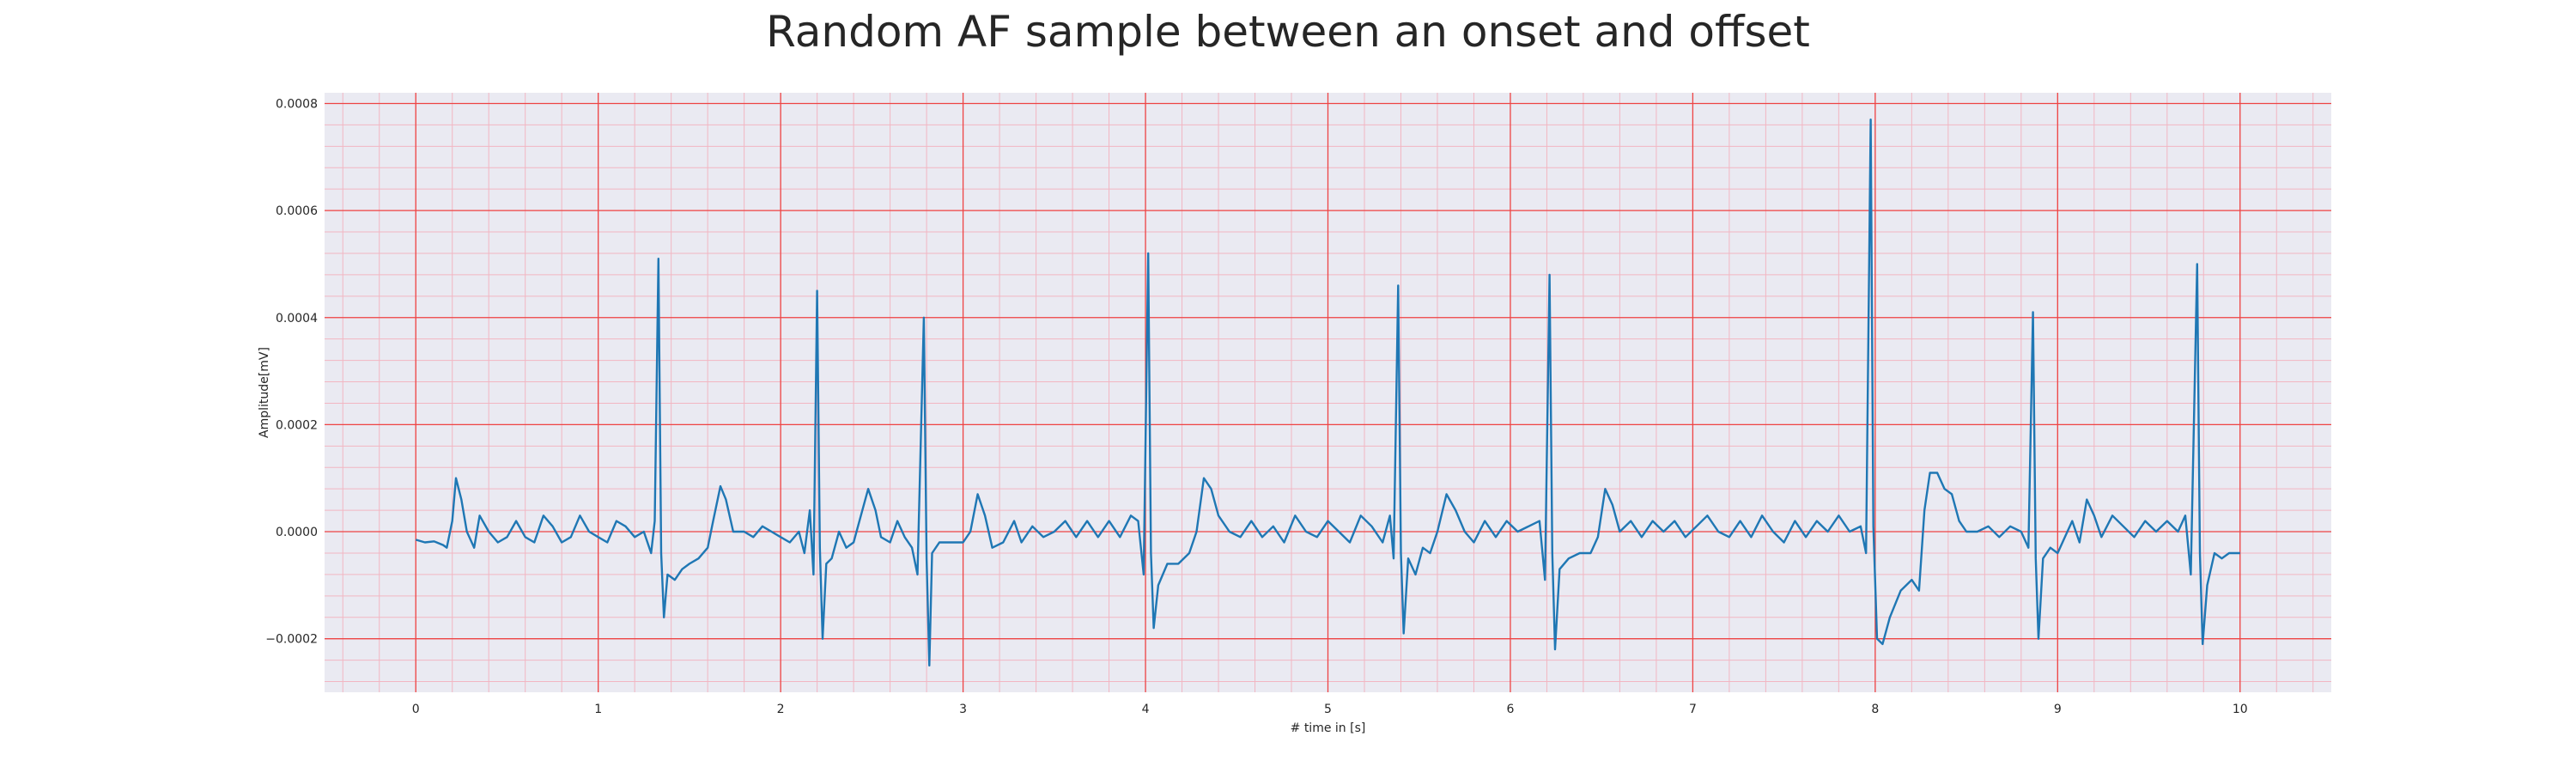  I want to click on y-tick-label: 0.0004, so click(297, 319).